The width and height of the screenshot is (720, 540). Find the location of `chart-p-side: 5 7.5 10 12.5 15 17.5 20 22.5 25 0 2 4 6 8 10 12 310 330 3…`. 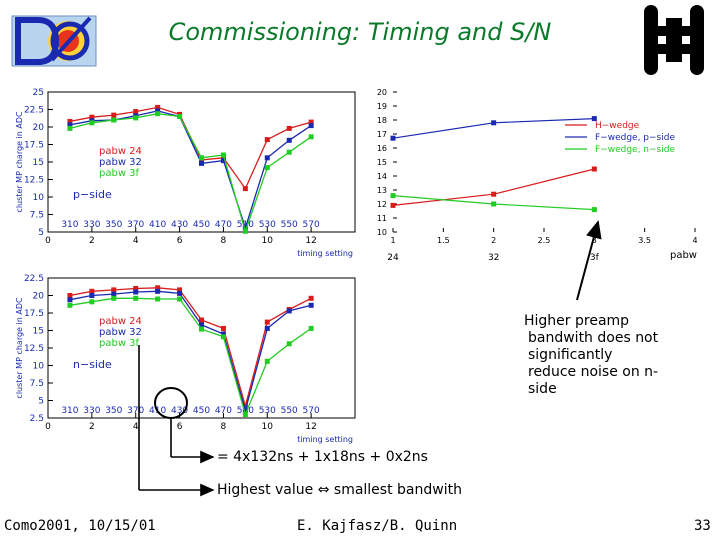

chart-p-side: 5 7.5 10 12.5 15 17.5 20 22.5 25 0 2 4 6 8 10 12 310 330 3… is located at coordinates (185, 173).